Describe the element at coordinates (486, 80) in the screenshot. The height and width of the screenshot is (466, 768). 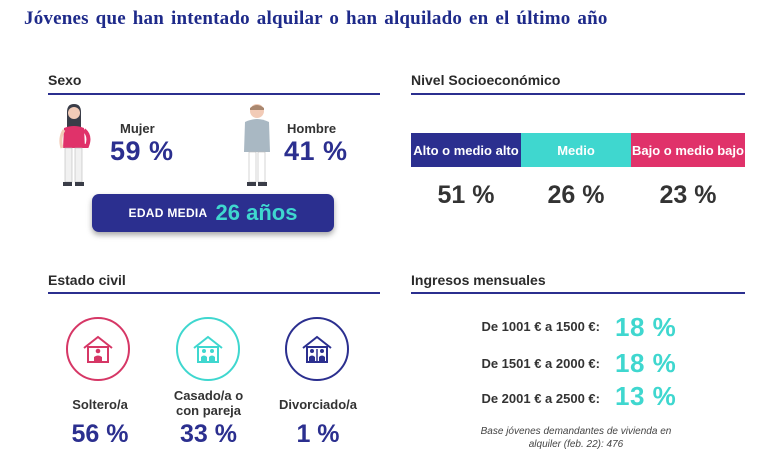
I see `section-title-nivel: Nivel Socioeconómico` at that location.